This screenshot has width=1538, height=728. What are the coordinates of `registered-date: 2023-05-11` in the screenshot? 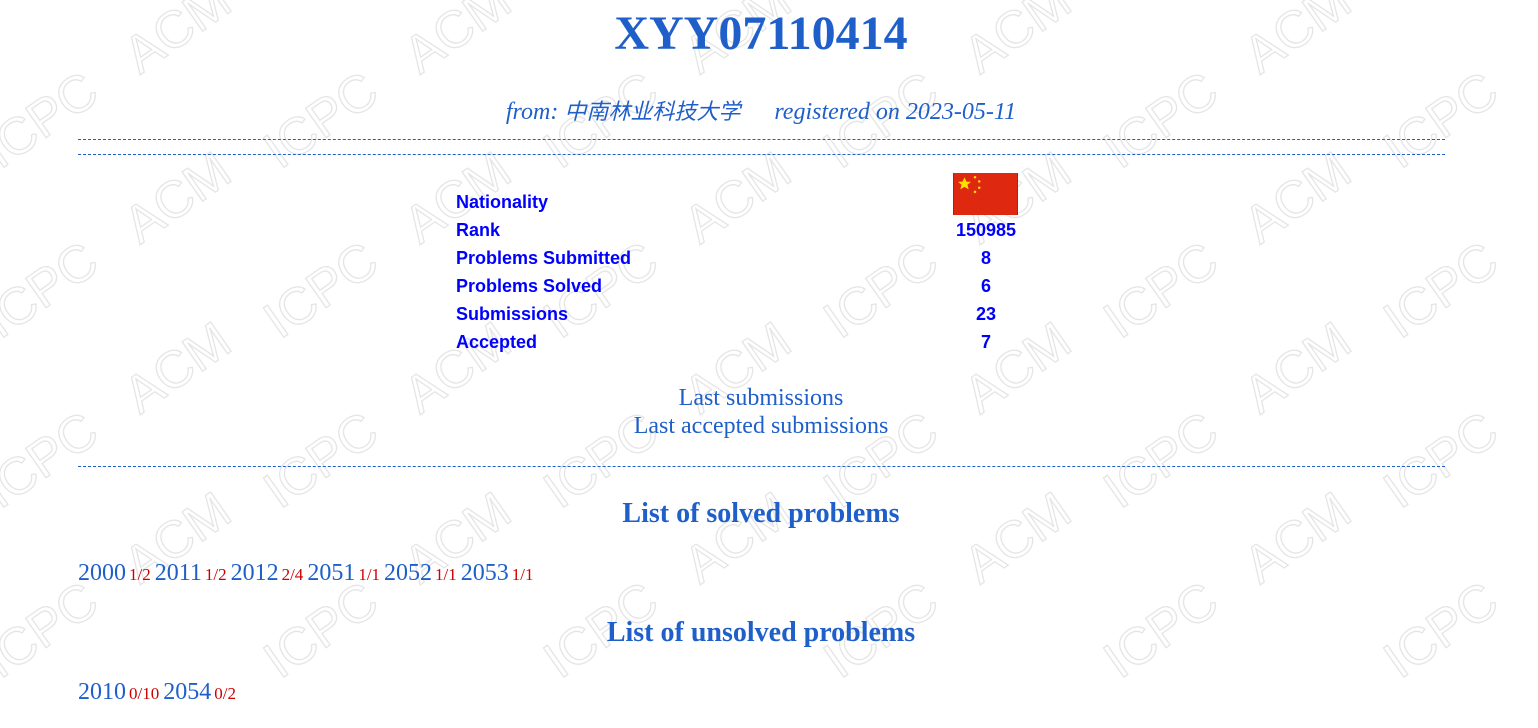 It's located at (961, 112).